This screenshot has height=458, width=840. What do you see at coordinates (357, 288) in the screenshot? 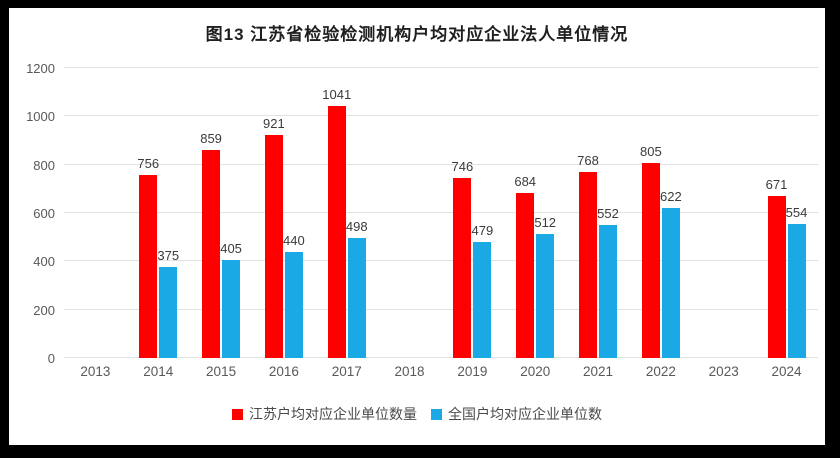
I see `bar-2017: 498` at bounding box center [357, 288].